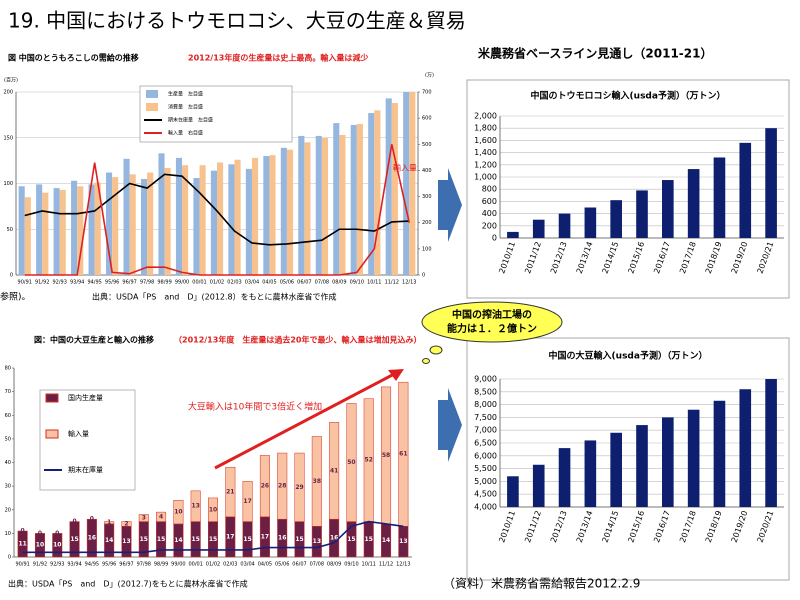  Describe the element at coordinates (392, 283) in the screenshot. I see `x-tick-label: 11/12` at that location.